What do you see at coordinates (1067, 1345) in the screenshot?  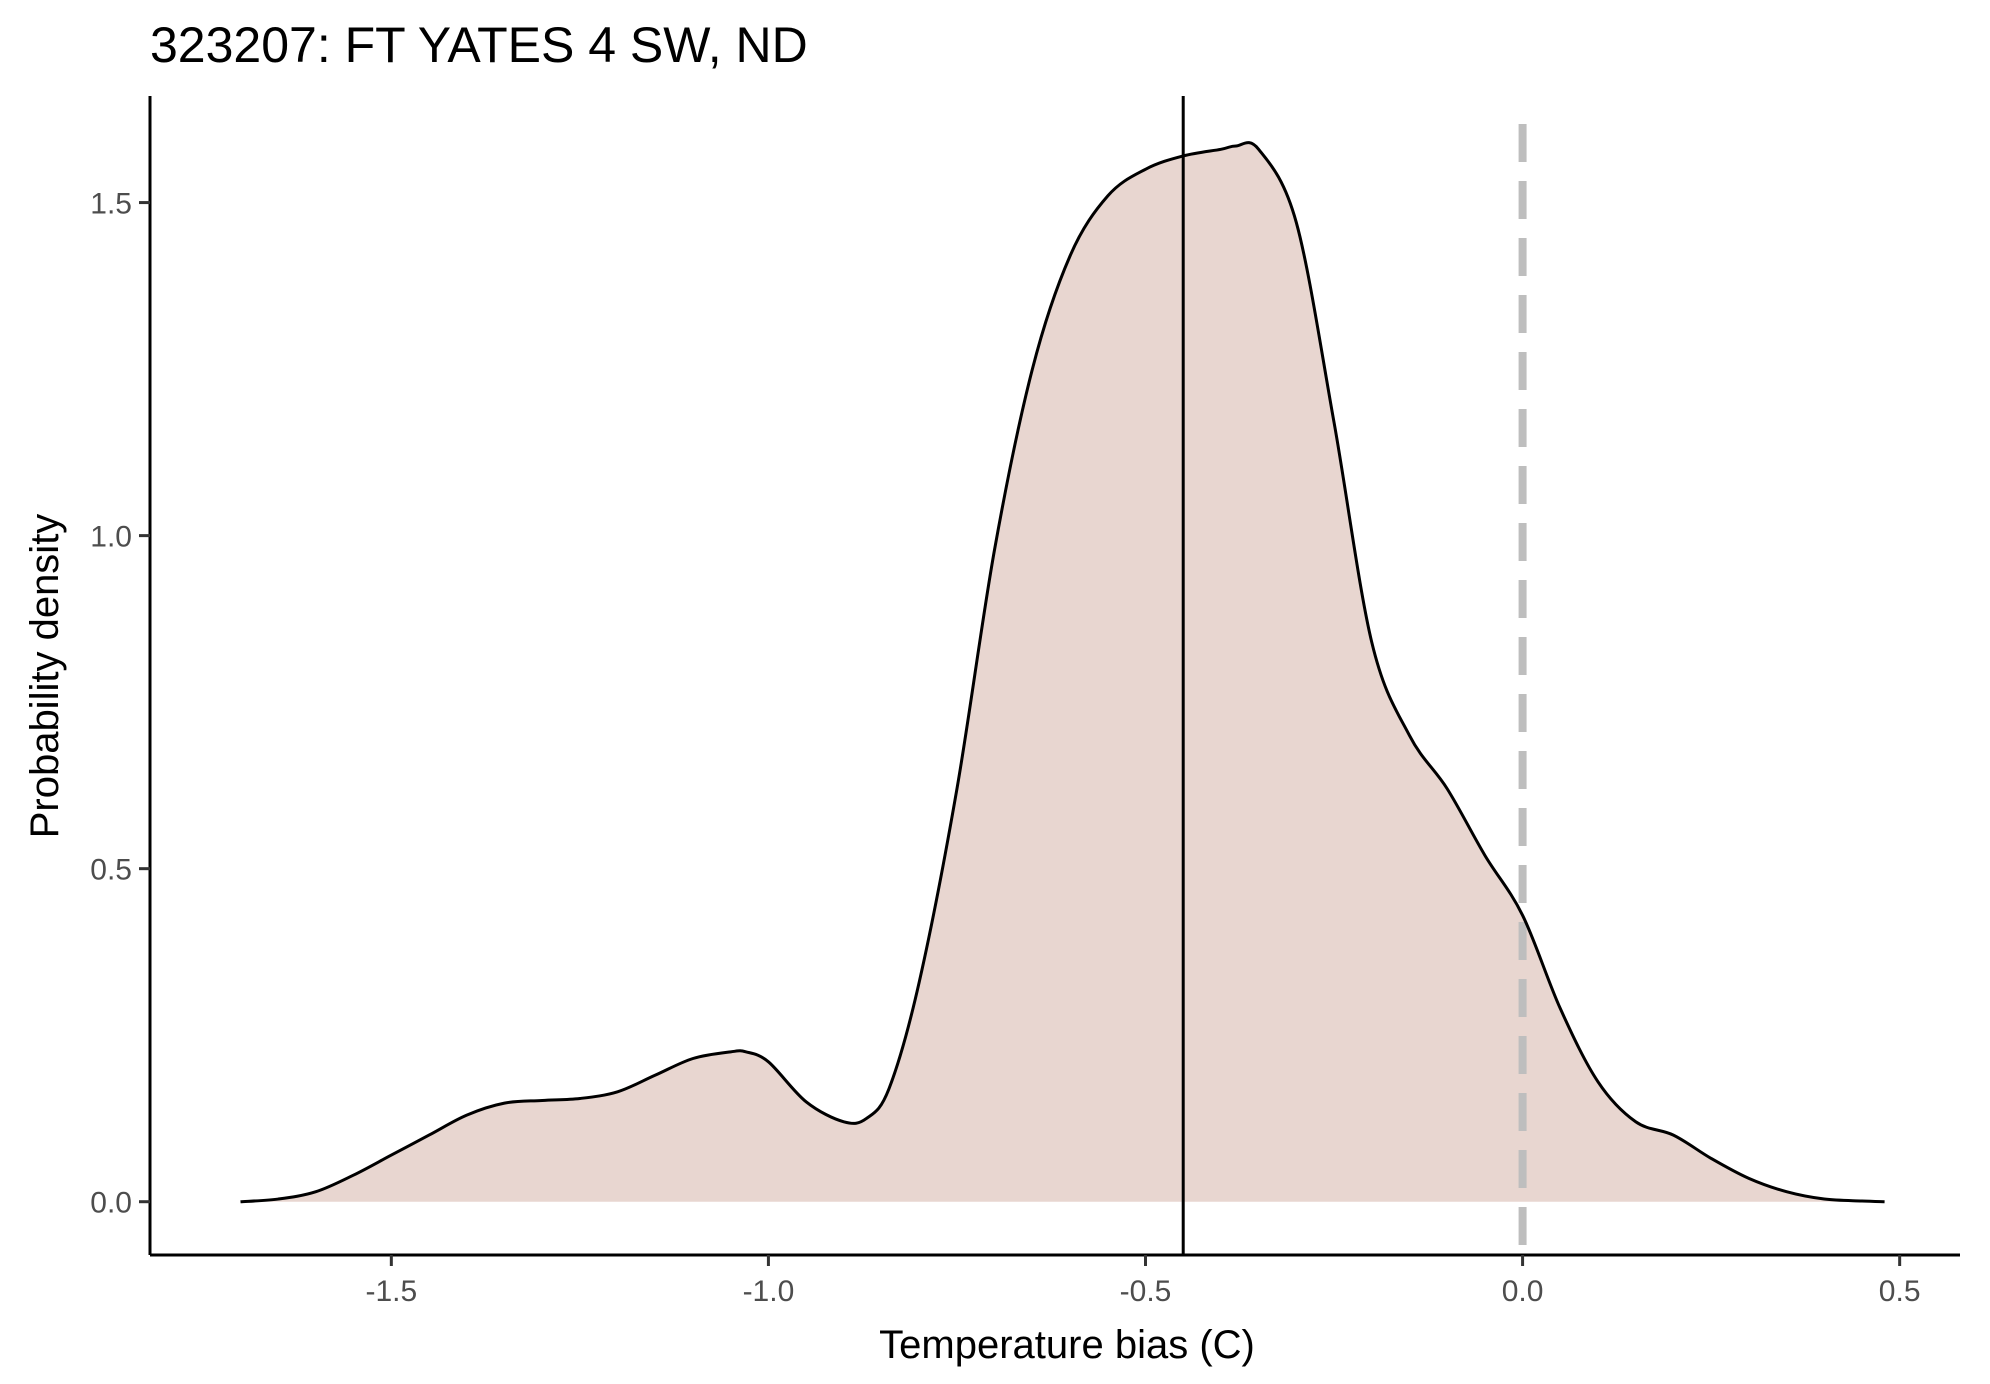 I see `x-axis-title: Temperature bias (C)` at bounding box center [1067, 1345].